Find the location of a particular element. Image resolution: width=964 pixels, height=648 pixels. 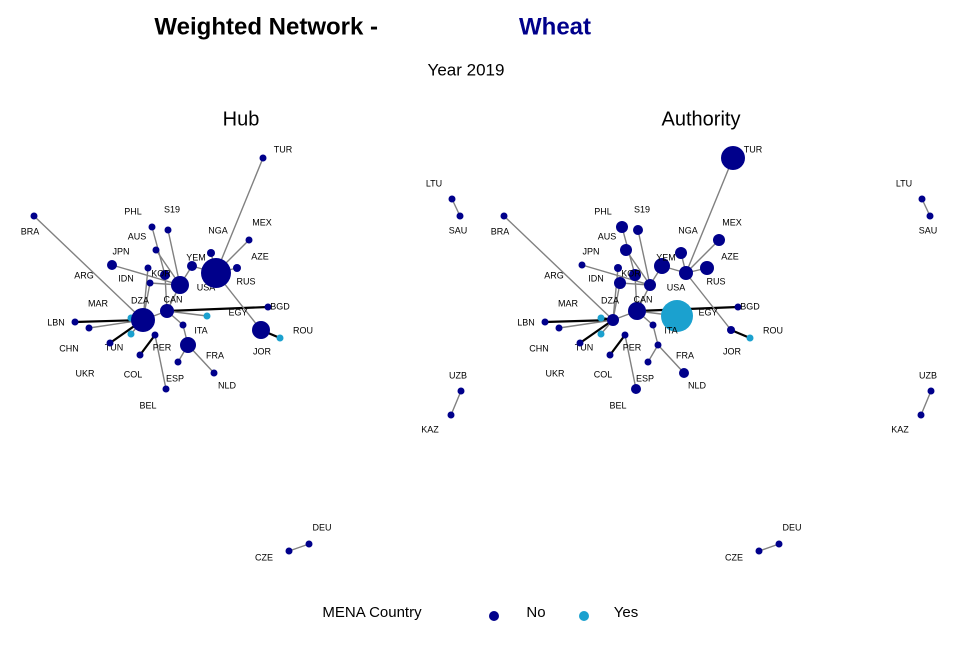

legend-title: MENA Country is located at coordinates (372, 612).